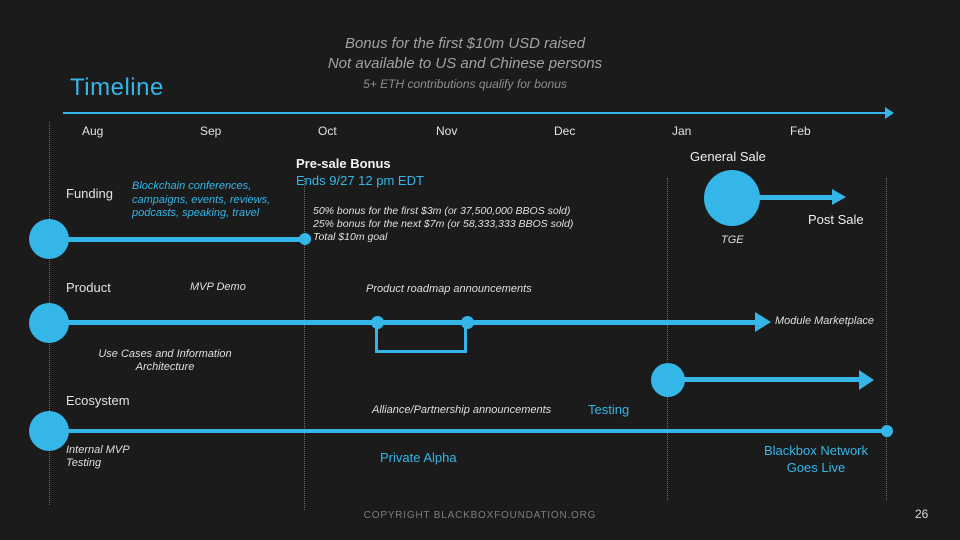 This screenshot has height=540, width=960. Describe the element at coordinates (682, 131) in the screenshot. I see `month-label-jan: Jan` at that location.